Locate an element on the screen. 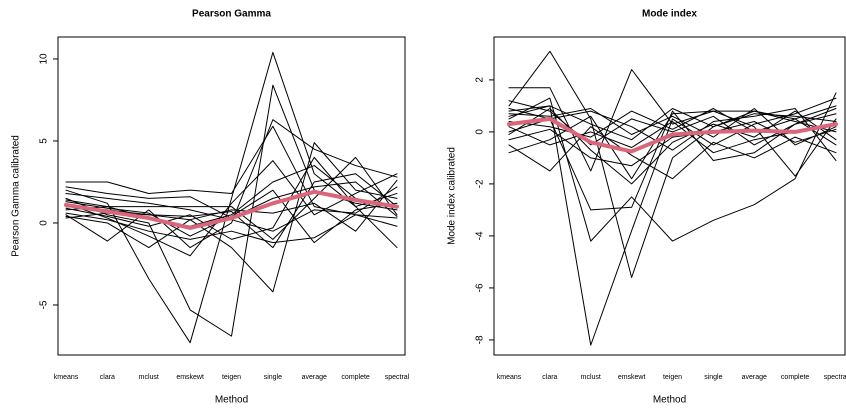 The height and width of the screenshot is (408, 846). chart-title: Pearson Gamma is located at coordinates (231, 14).